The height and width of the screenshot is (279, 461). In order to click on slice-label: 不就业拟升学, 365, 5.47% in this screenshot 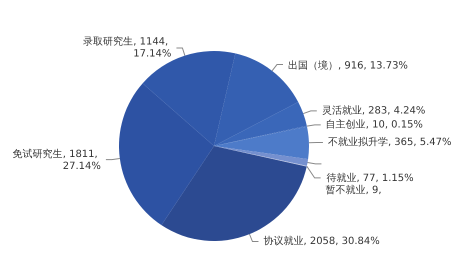, I will do `click(390, 142)`.